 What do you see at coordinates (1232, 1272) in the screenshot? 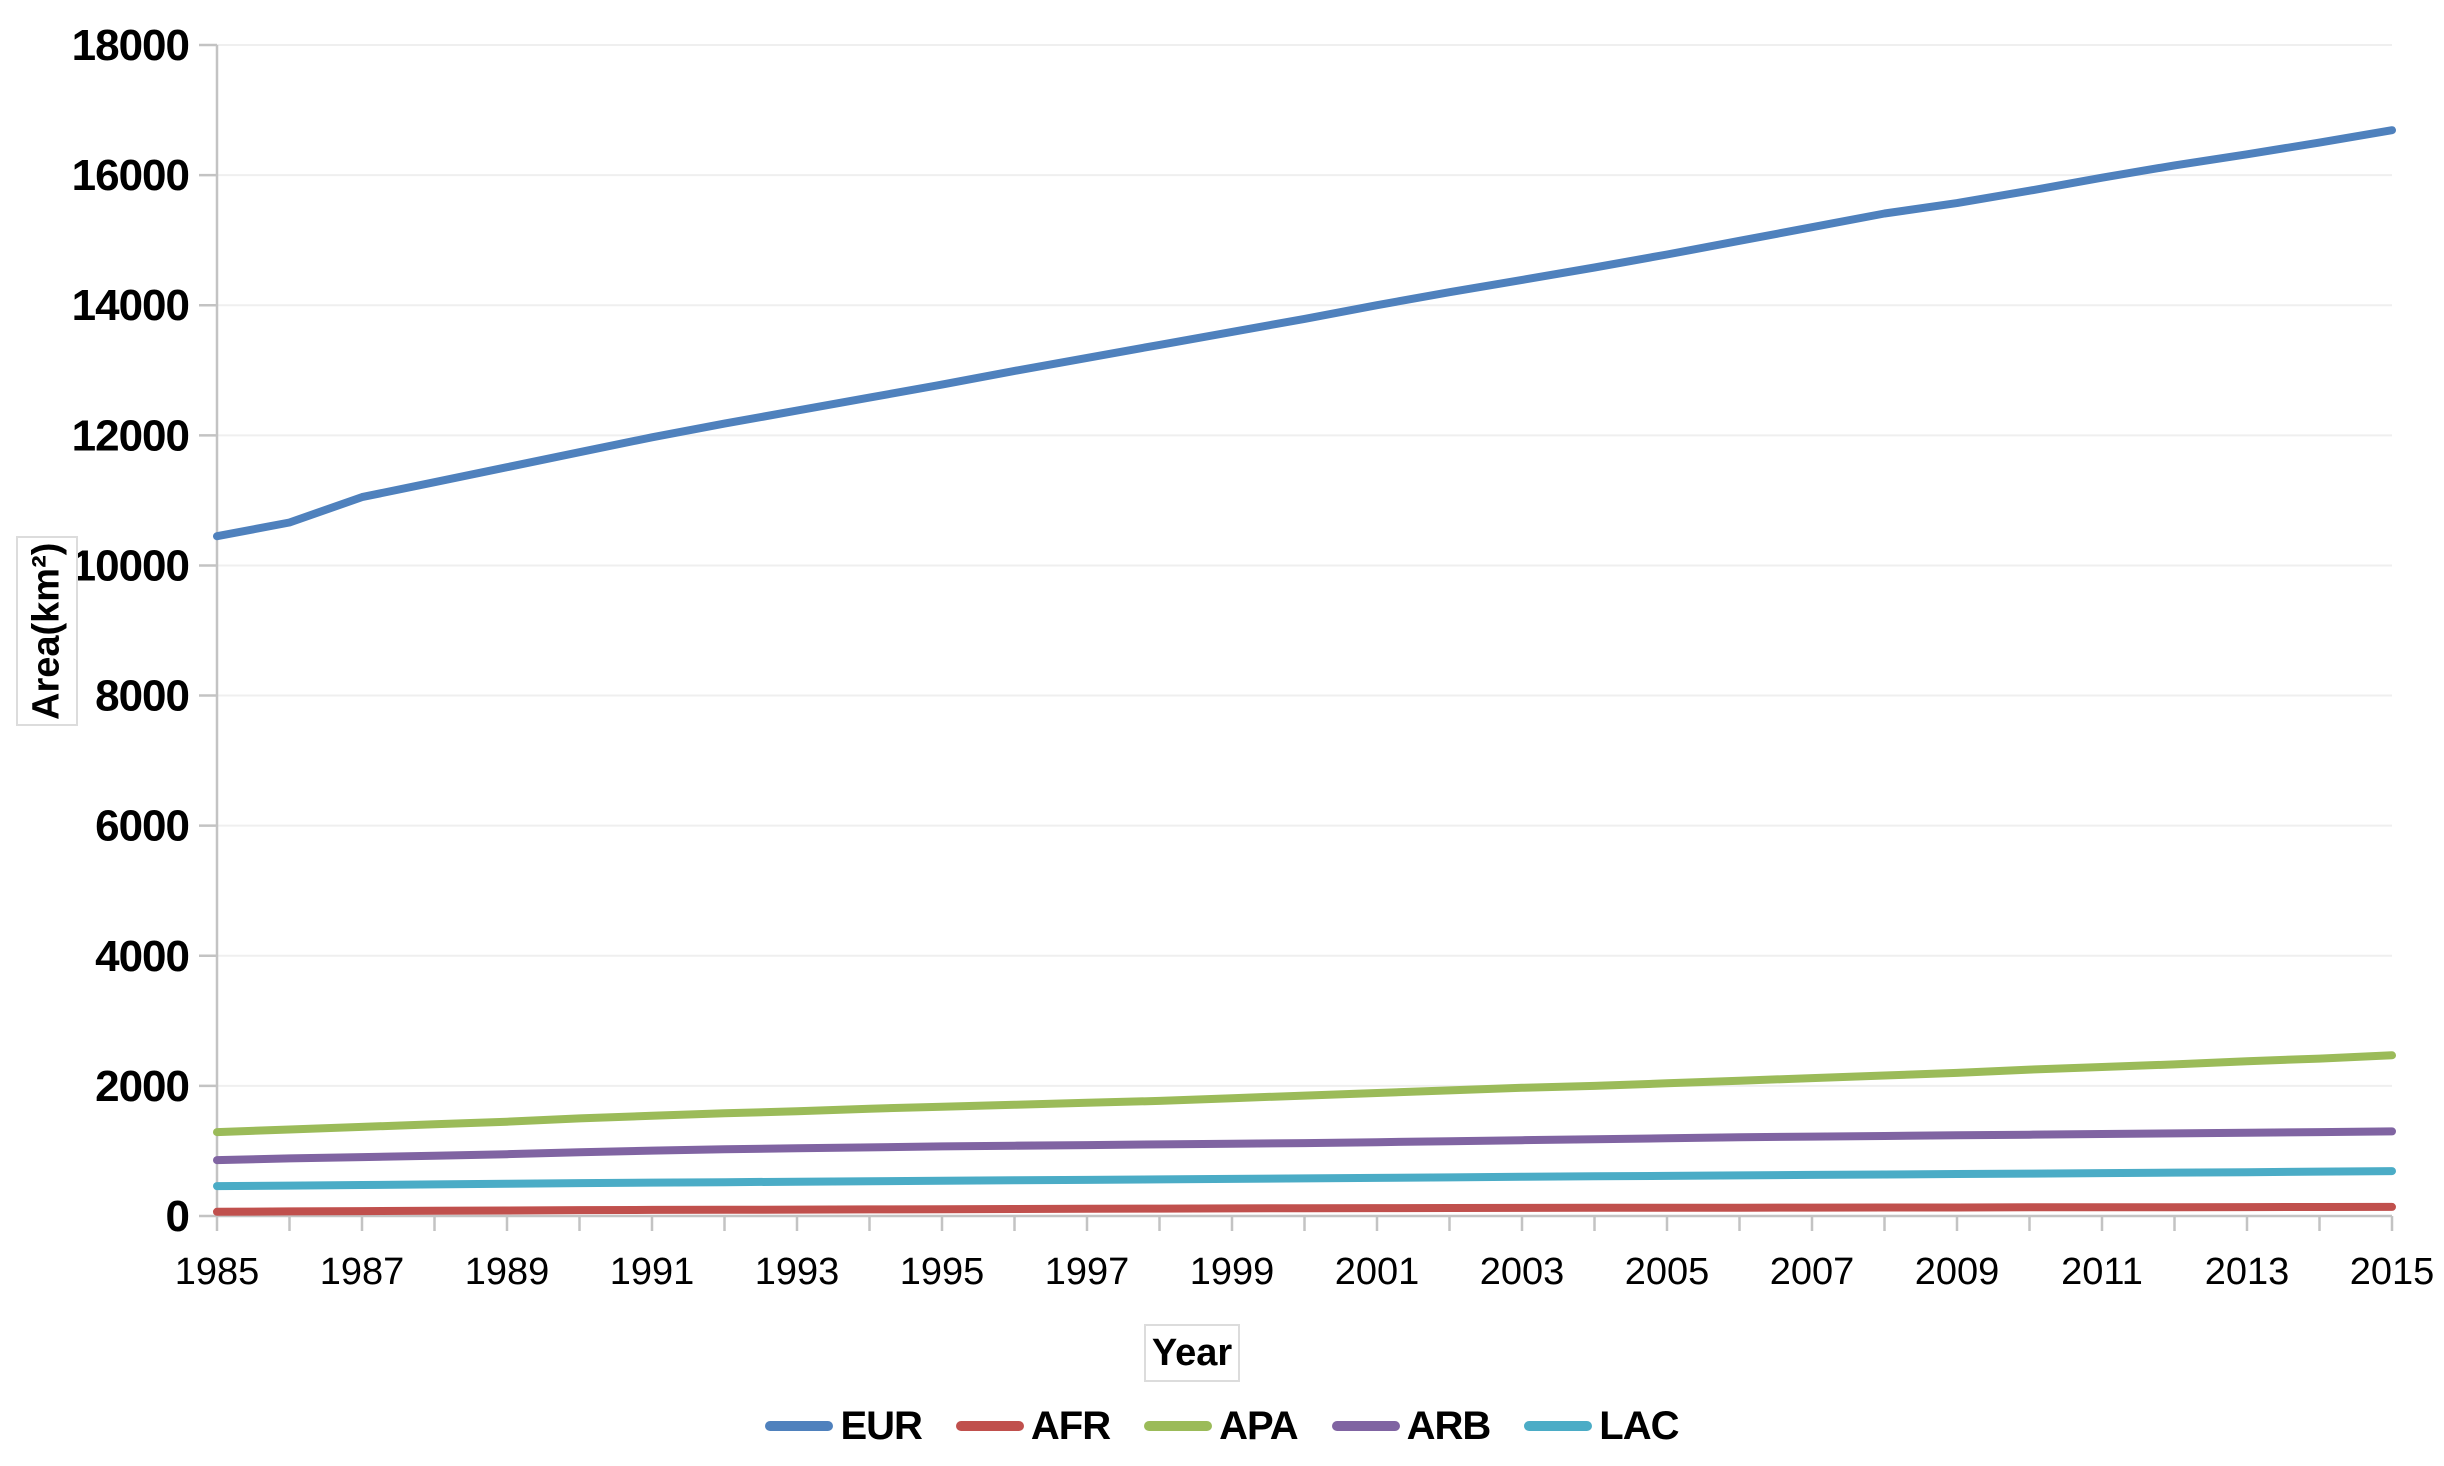
I see `x-tick-label: 1999` at bounding box center [1232, 1272].